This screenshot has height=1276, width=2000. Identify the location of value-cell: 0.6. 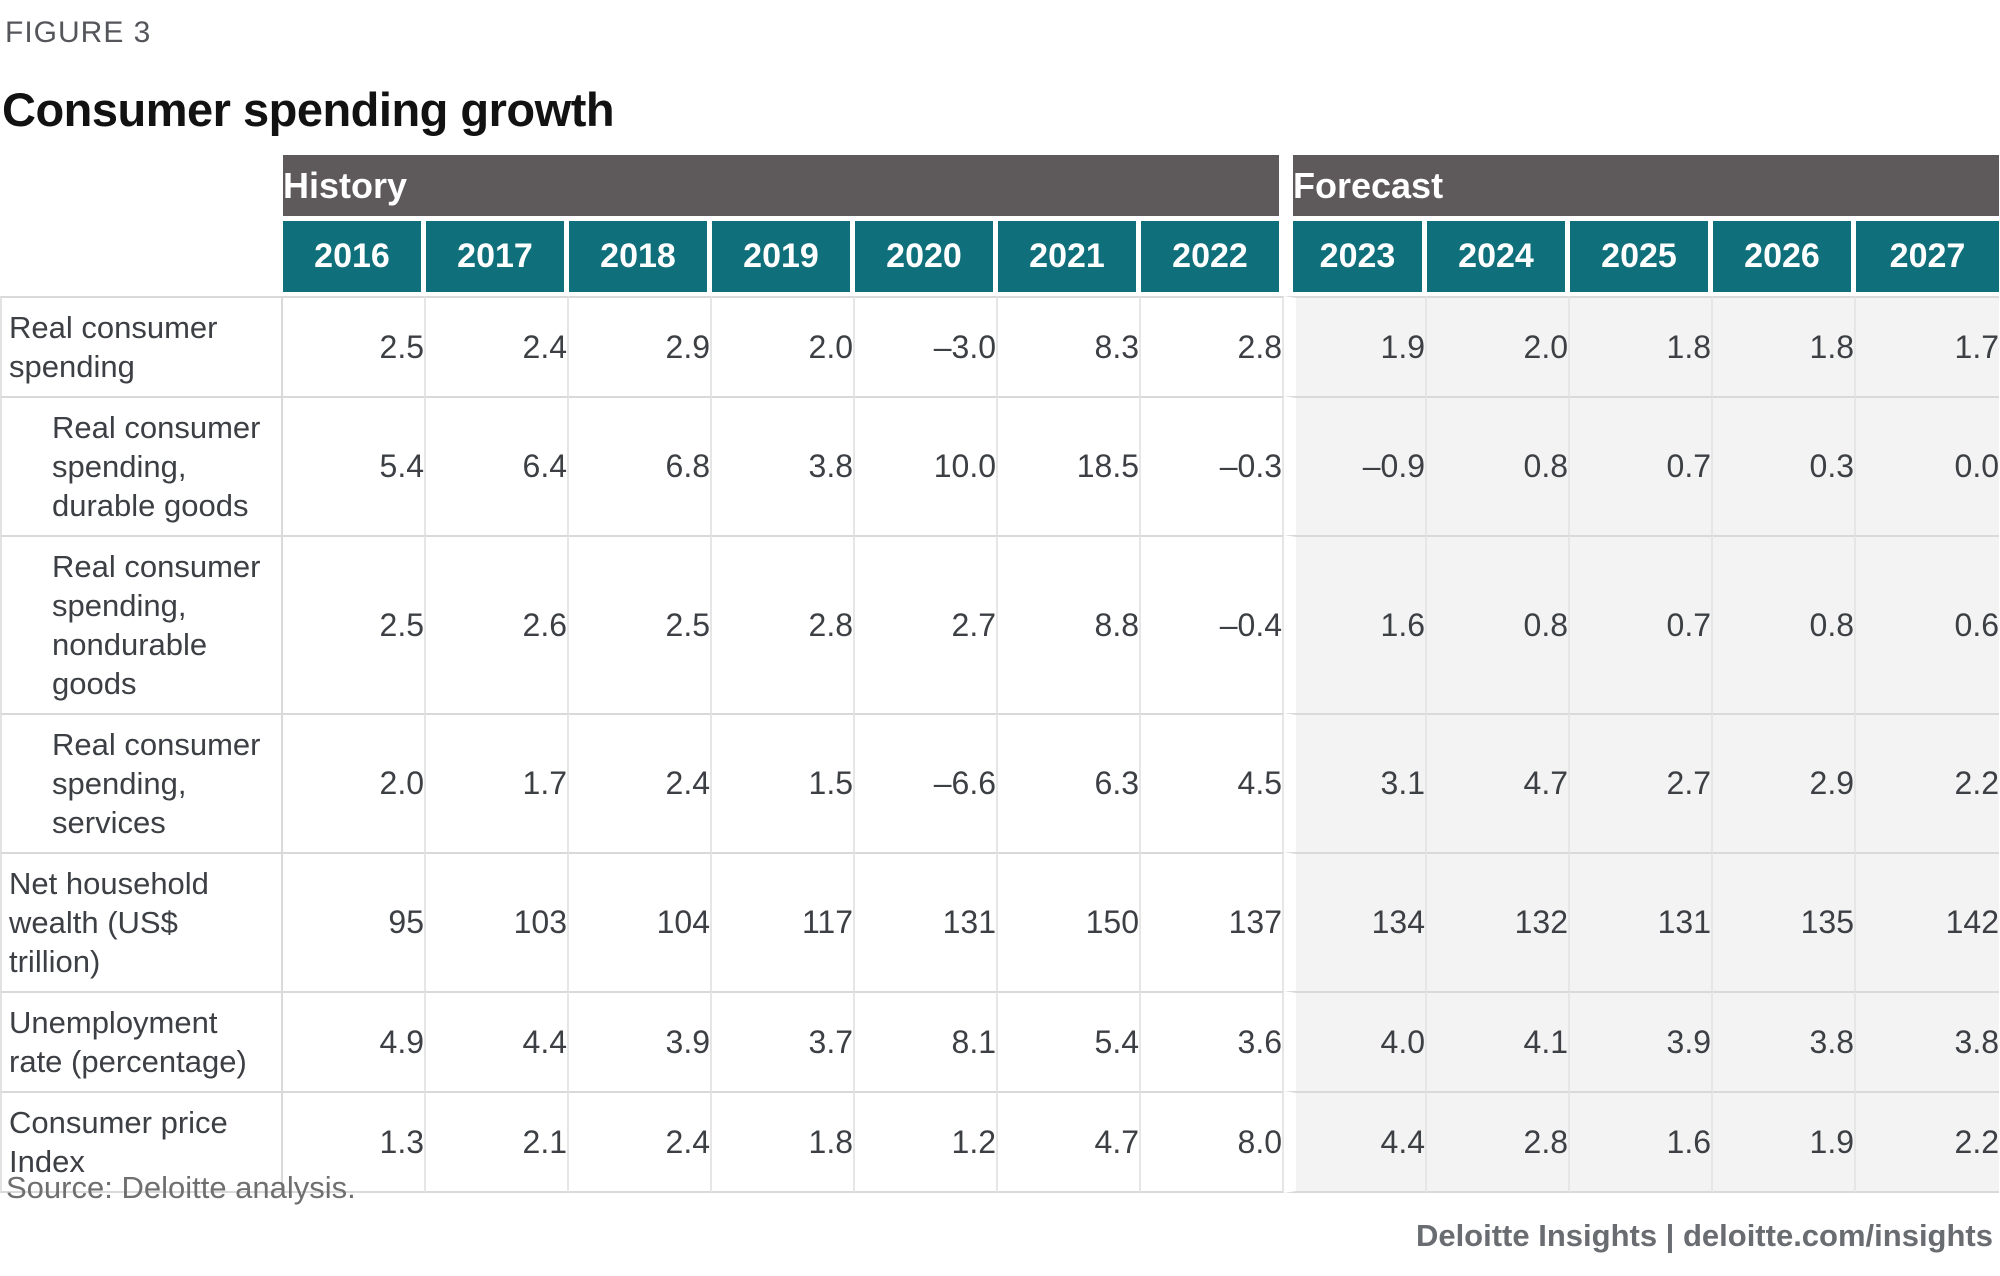
(1927, 624).